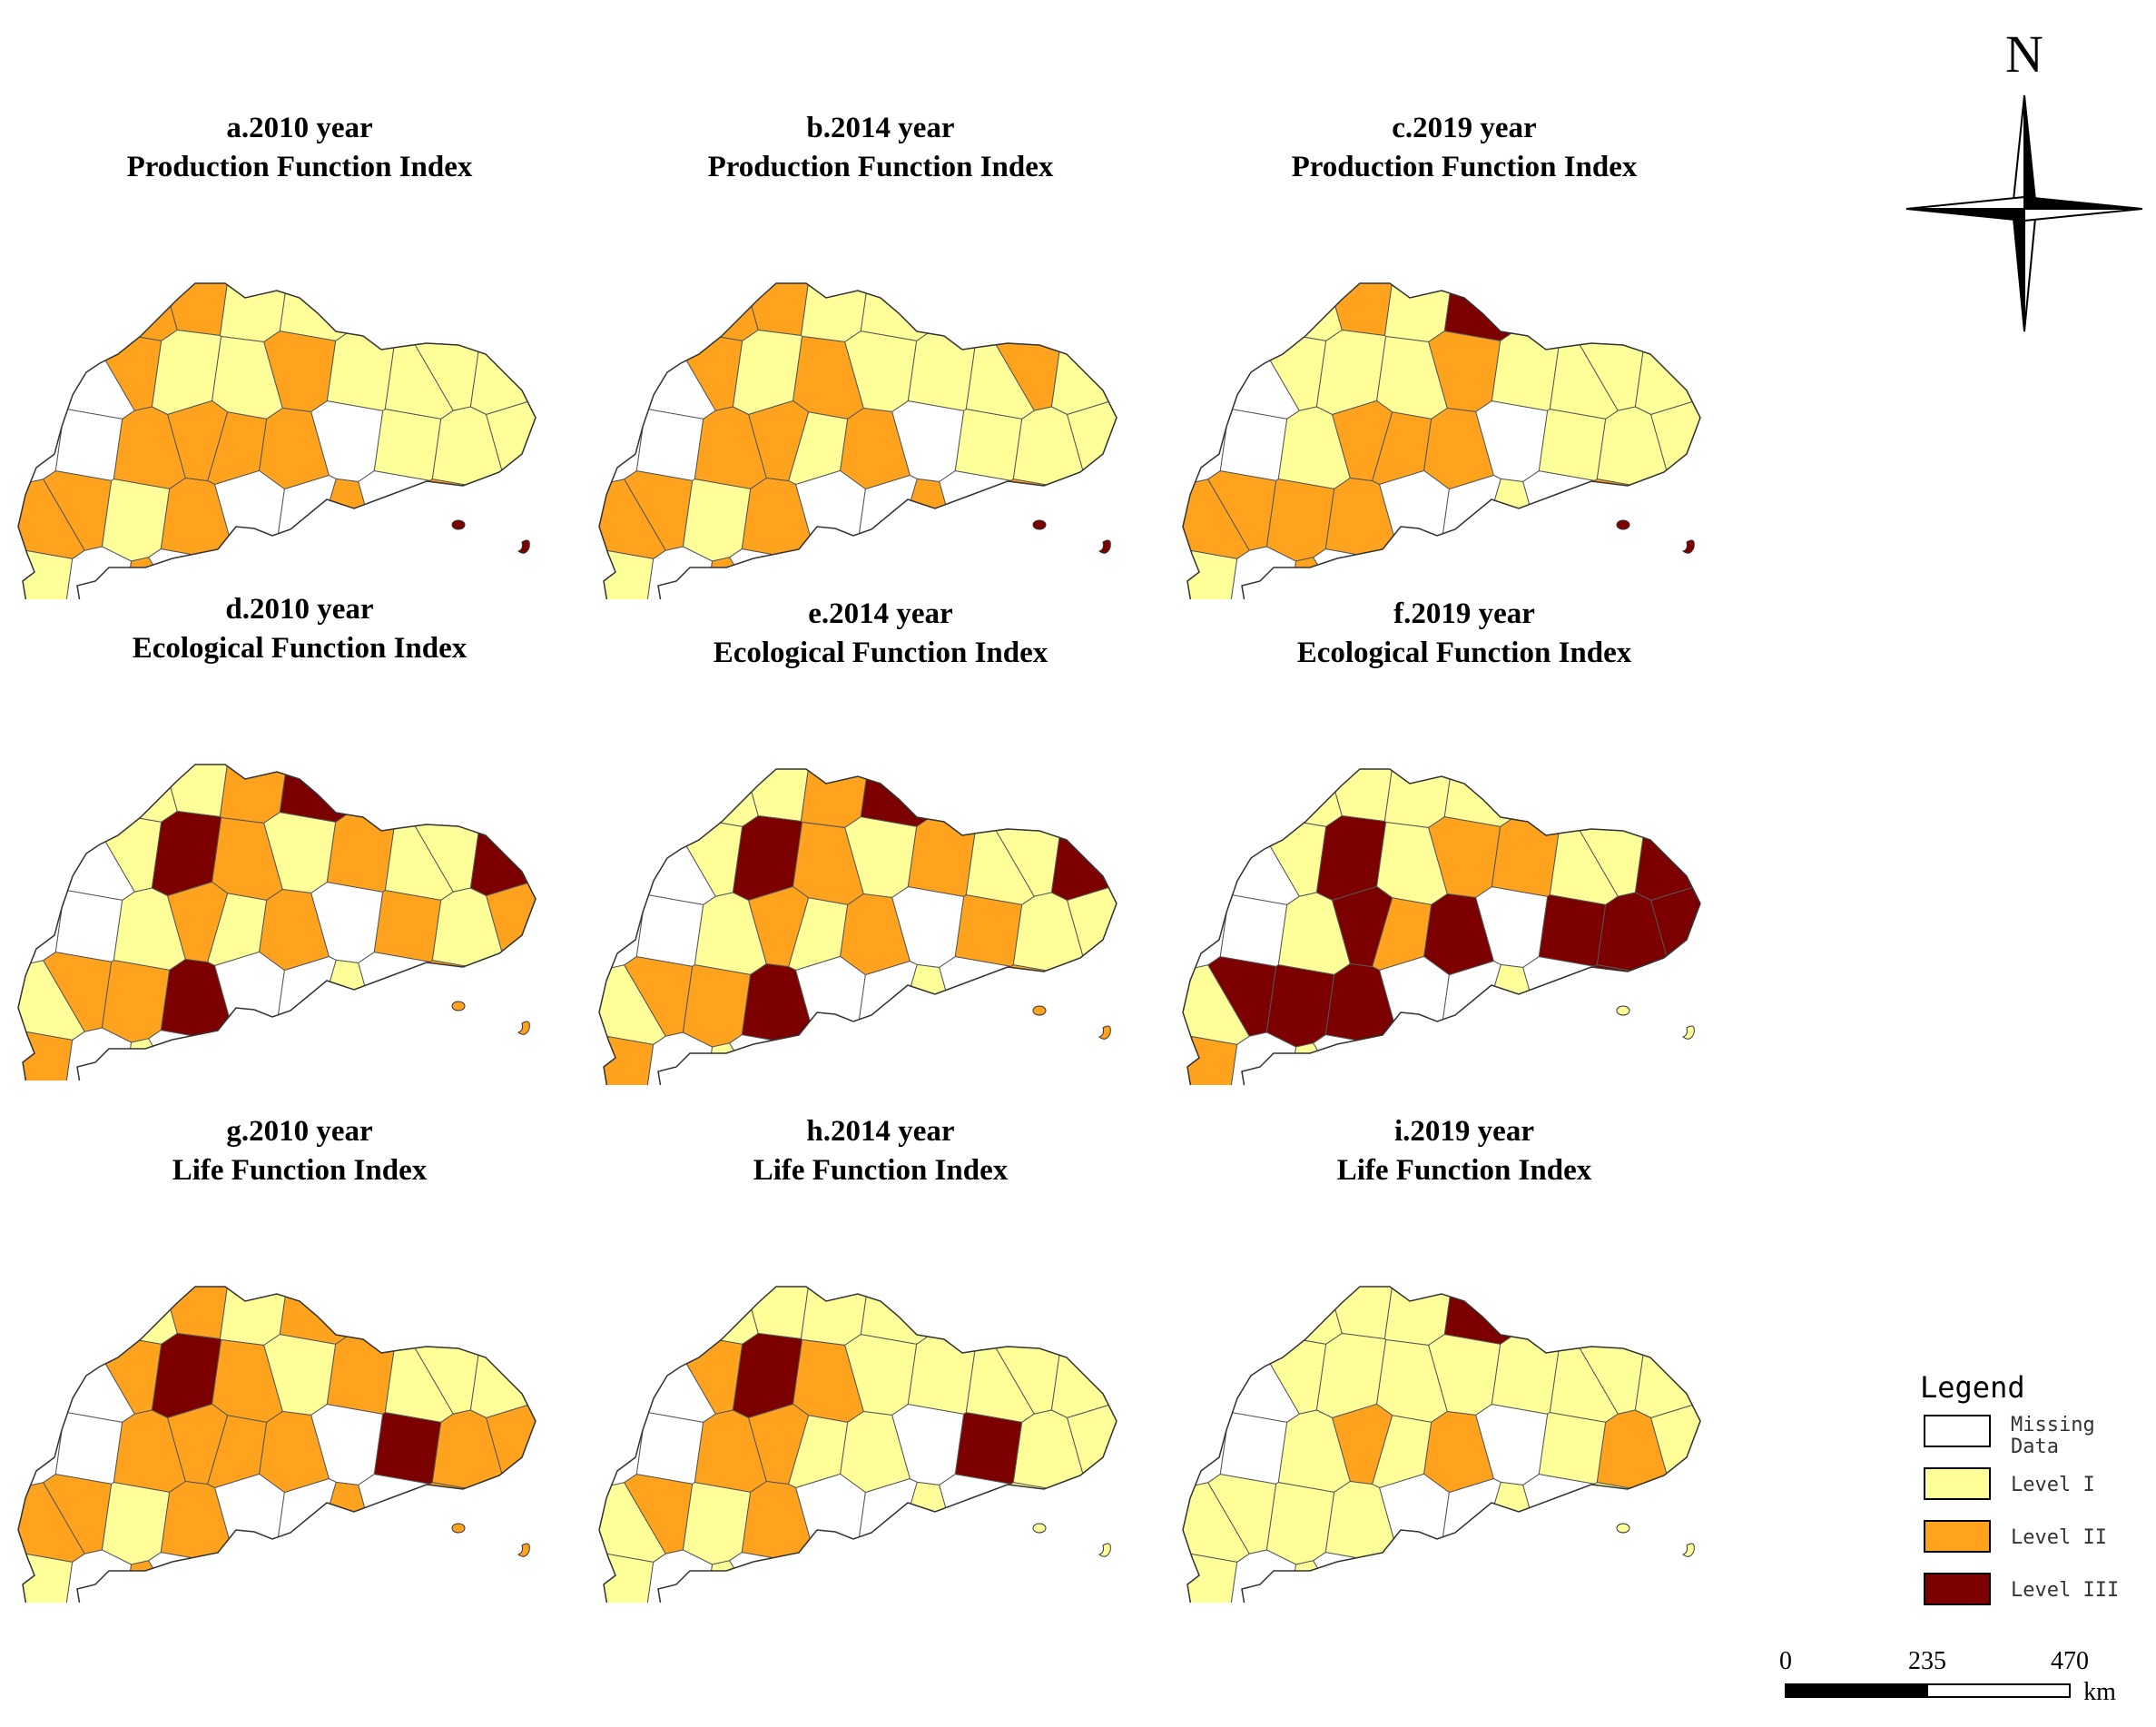 This screenshot has height=1727, width=2156. Describe the element at coordinates (299, 1131) in the screenshot. I see `panel-title-year: g.2010 year` at that location.